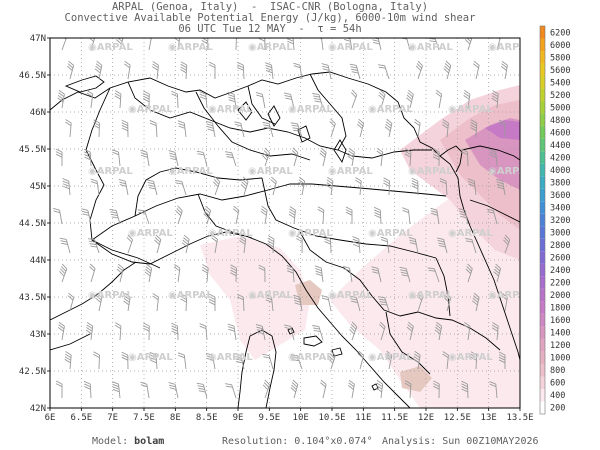 The height and width of the screenshot is (450, 600). Describe the element at coordinates (112, 418) in the screenshot. I see `lon-tick-label: 7E` at that location.